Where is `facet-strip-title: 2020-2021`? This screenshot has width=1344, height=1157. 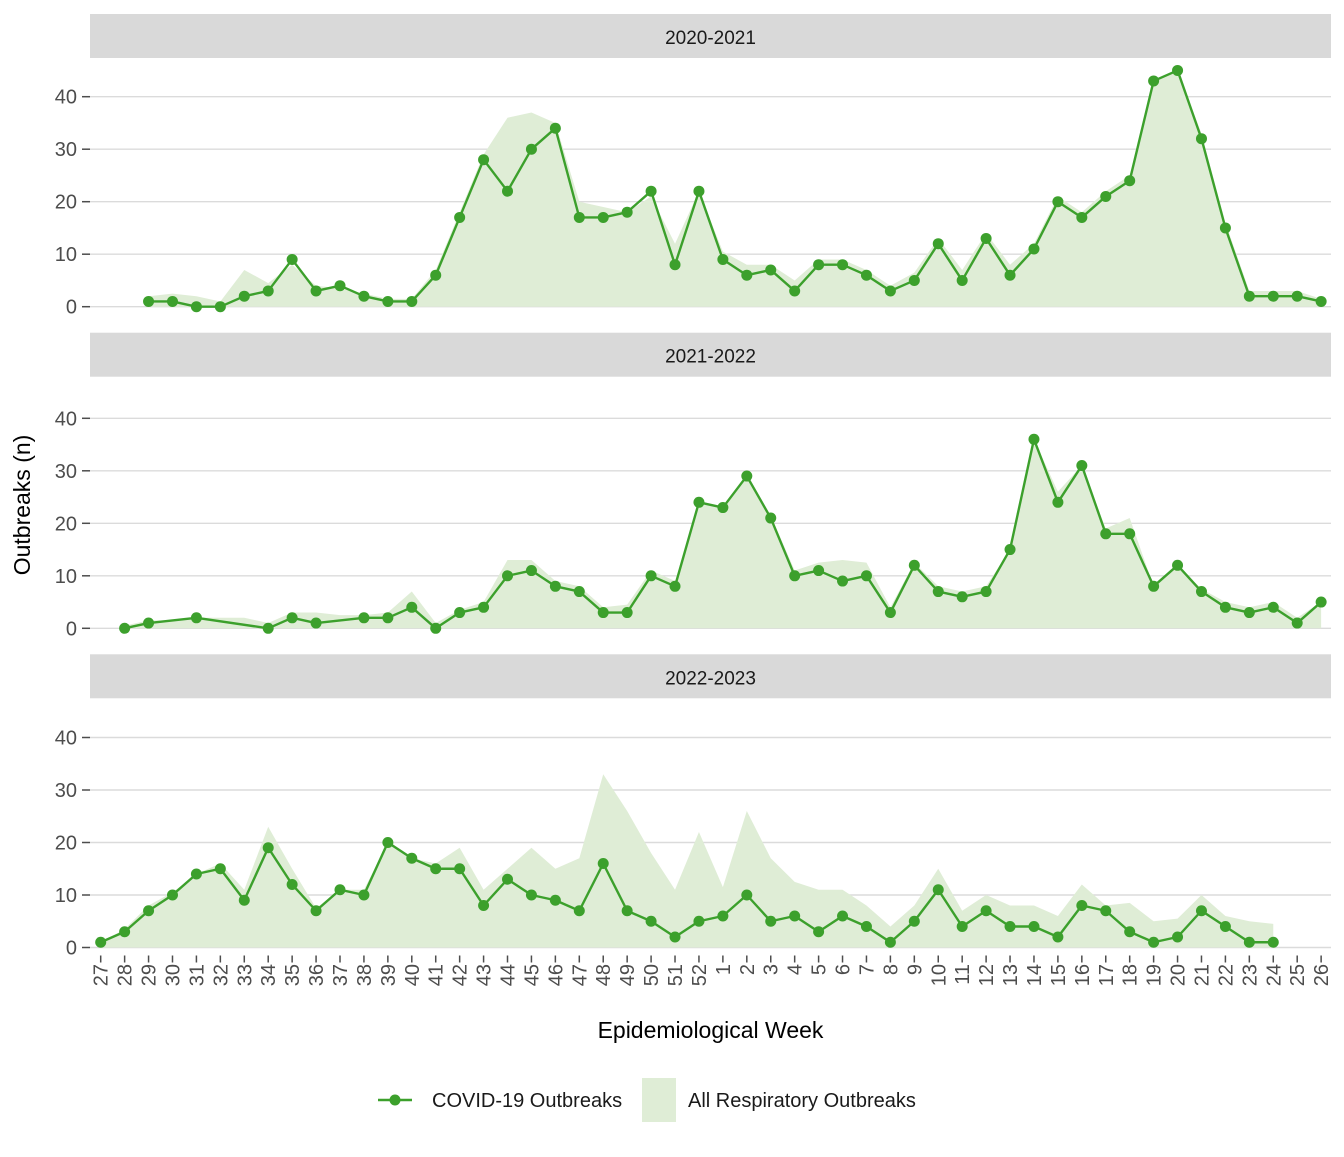 facet-strip-title: 2020-2021 is located at coordinates (710, 38).